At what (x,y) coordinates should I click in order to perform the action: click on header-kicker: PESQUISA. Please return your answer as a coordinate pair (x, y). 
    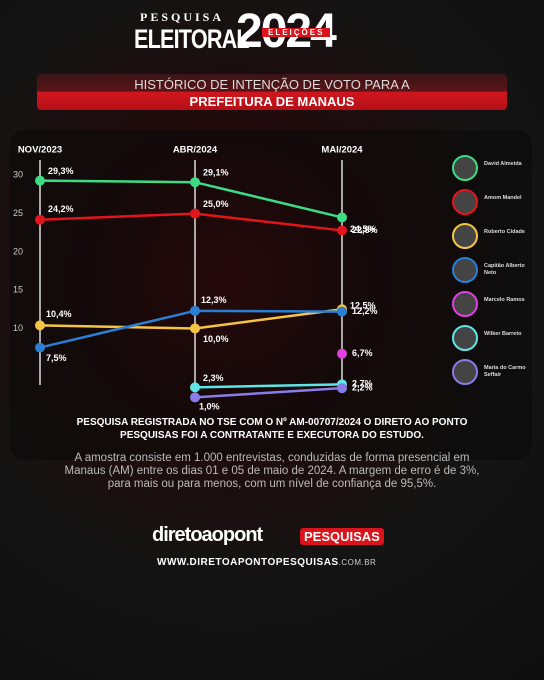
    Looking at the image, I should click on (182, 17).